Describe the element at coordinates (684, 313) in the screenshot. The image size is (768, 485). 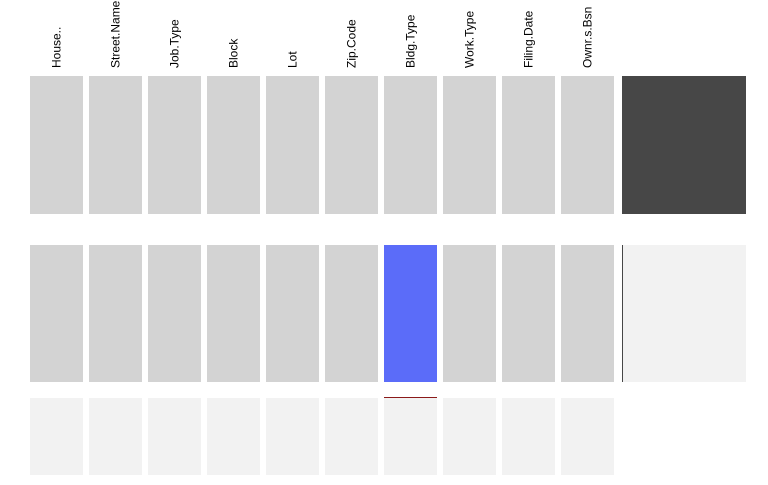
I see `frequency-bar-track` at that location.